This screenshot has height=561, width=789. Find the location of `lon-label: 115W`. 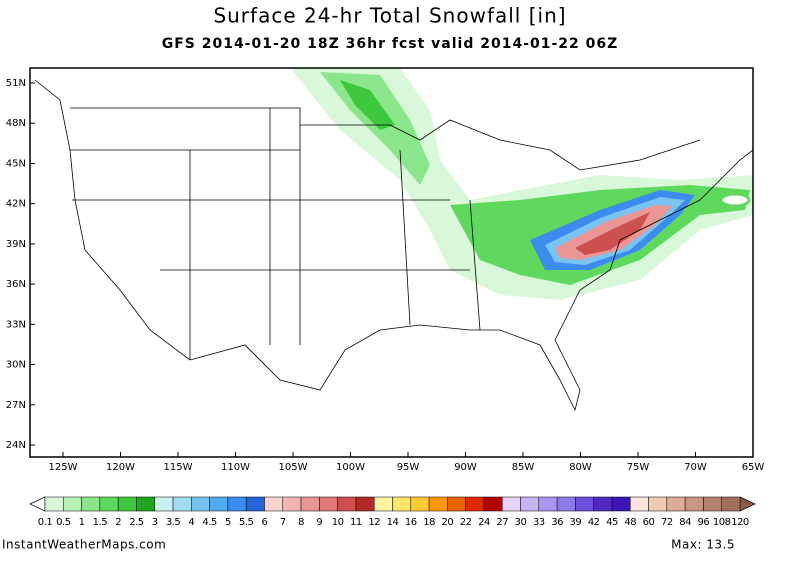

lon-label: 115W is located at coordinates (178, 467).